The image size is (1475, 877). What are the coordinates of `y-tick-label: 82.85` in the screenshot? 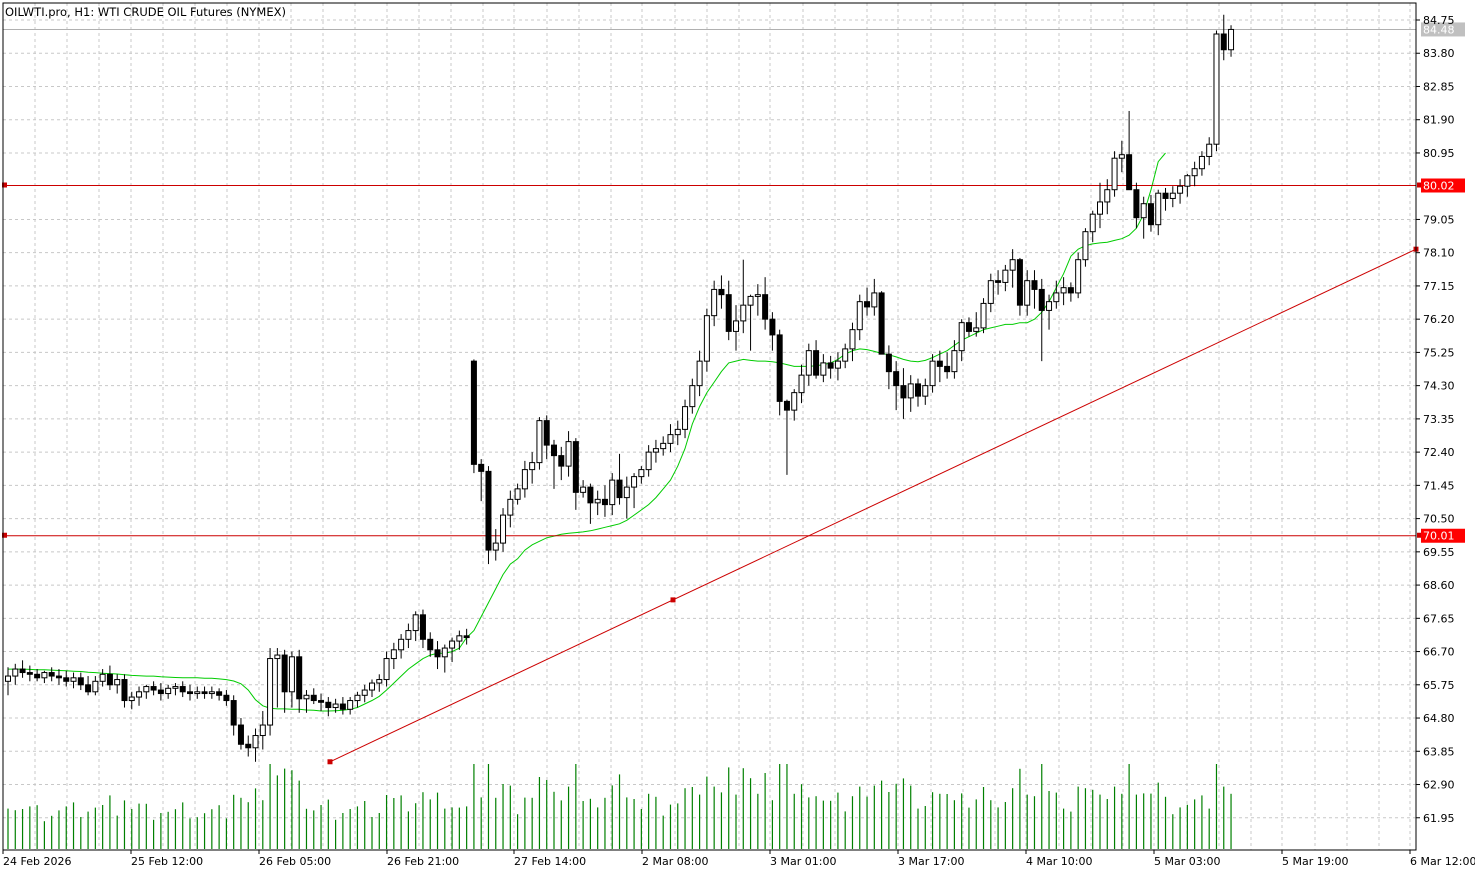 It's located at (1439, 86).